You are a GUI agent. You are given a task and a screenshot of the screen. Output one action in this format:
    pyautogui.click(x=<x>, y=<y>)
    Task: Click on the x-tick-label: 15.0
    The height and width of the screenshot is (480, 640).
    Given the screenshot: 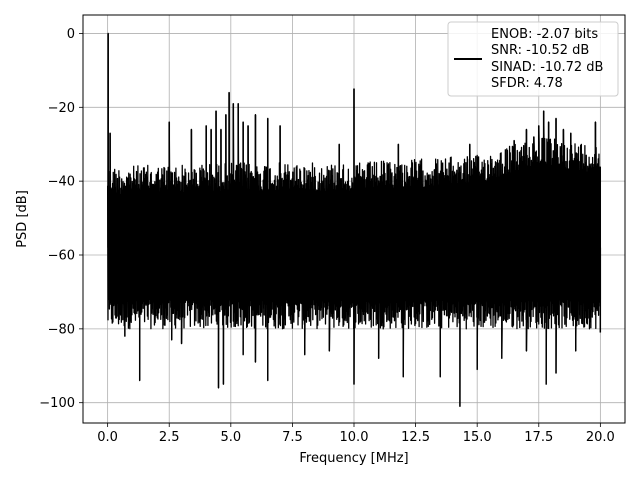 What is the action you would take?
    pyautogui.click(x=477, y=437)
    